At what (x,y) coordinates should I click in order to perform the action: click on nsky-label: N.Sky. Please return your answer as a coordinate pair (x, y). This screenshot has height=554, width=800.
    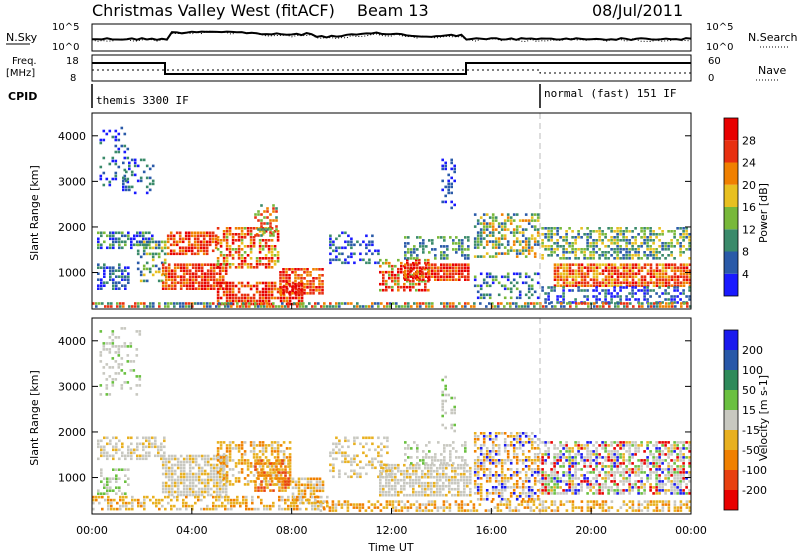
    Looking at the image, I should click on (22, 37).